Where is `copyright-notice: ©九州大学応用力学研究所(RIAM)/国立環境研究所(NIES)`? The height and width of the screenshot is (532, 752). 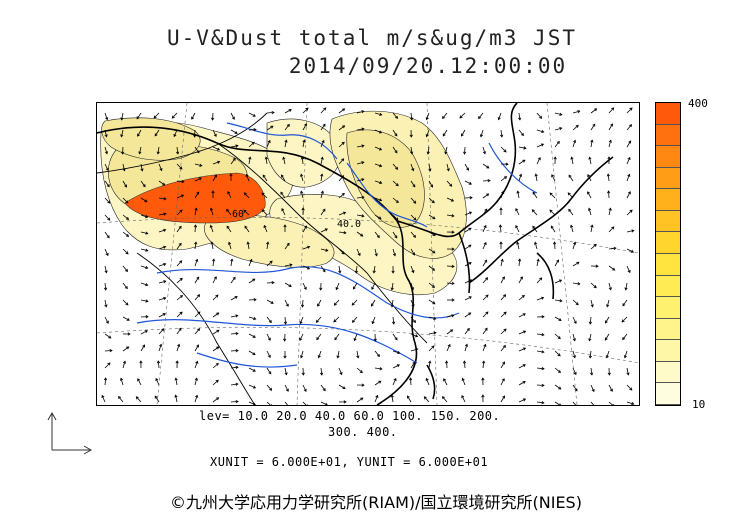
copyright-notice: ©九州大学応用力学研究所(RIAM)/国立環境研究所(NIES) is located at coordinates (376, 502).